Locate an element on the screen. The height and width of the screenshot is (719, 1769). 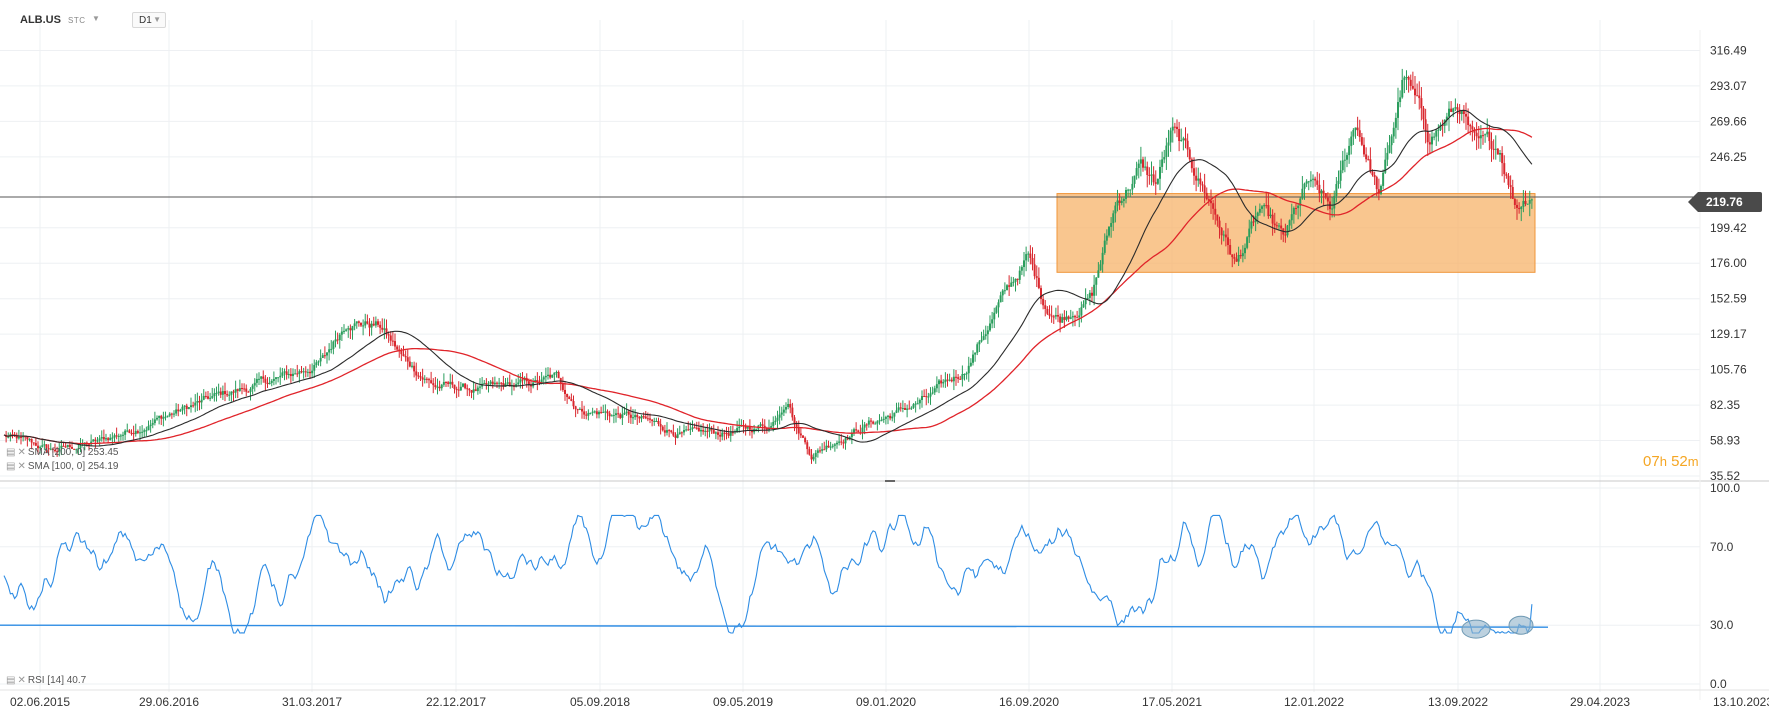
symbol-label: ALB.US is located at coordinates (40, 20).